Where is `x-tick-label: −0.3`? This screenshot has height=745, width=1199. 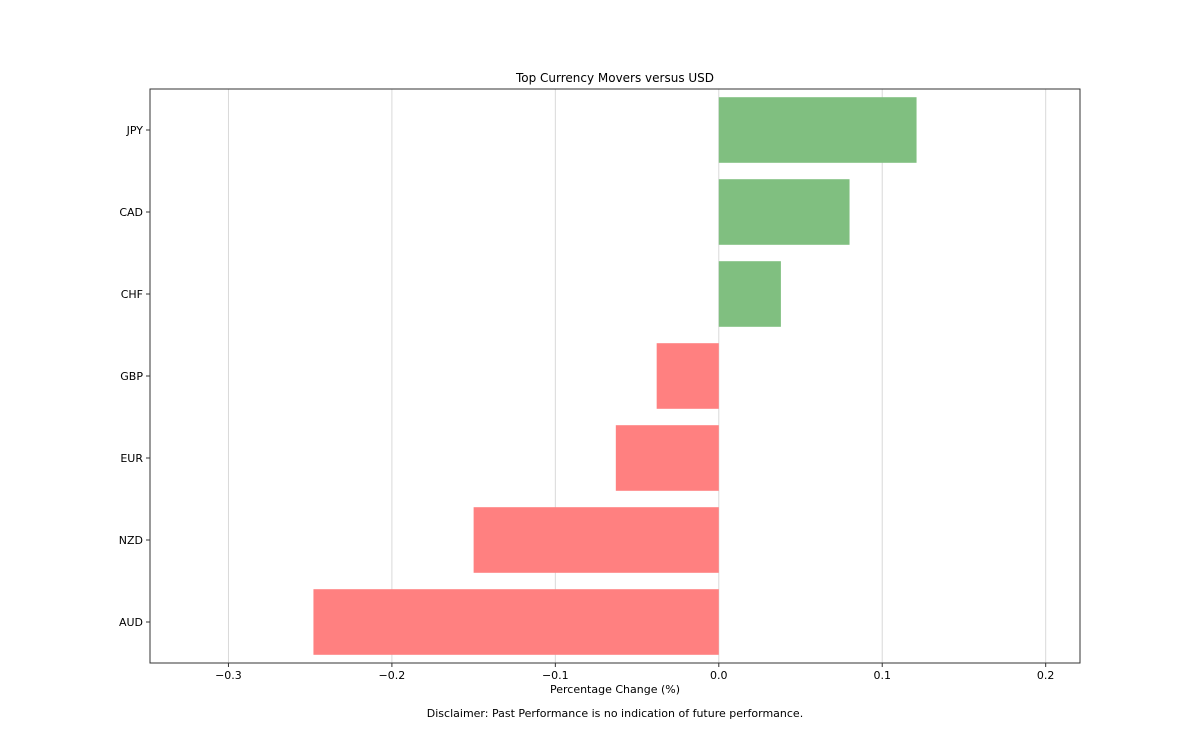 x-tick-label: −0.3 is located at coordinates (228, 675).